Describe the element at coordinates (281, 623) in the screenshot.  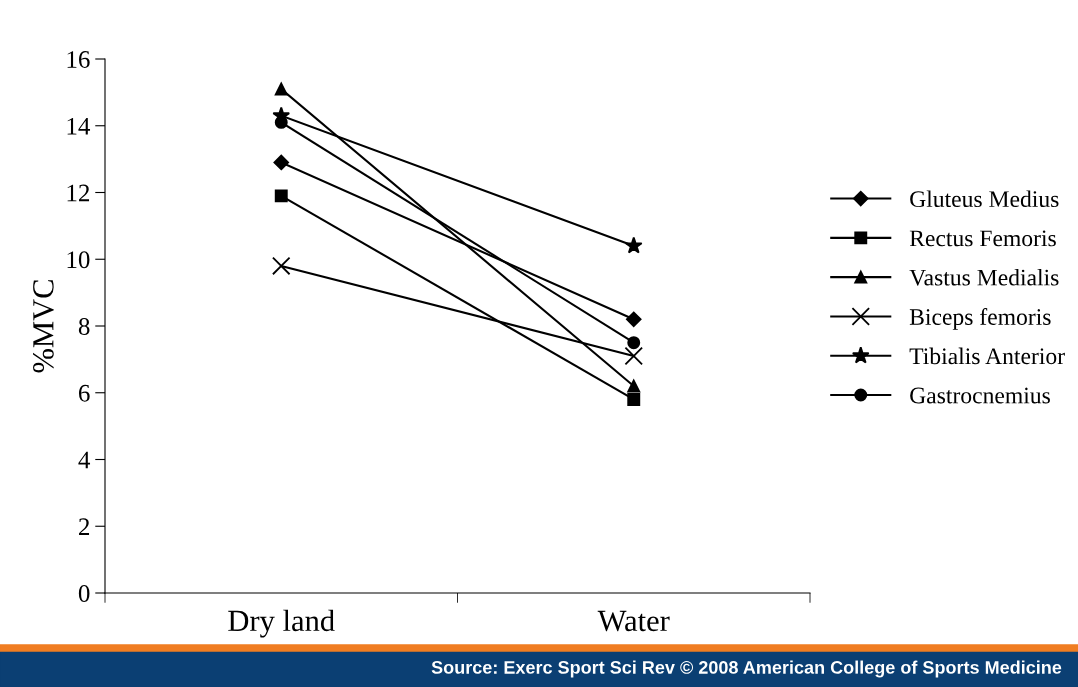
I see `x-tick-label: Dry land` at that location.